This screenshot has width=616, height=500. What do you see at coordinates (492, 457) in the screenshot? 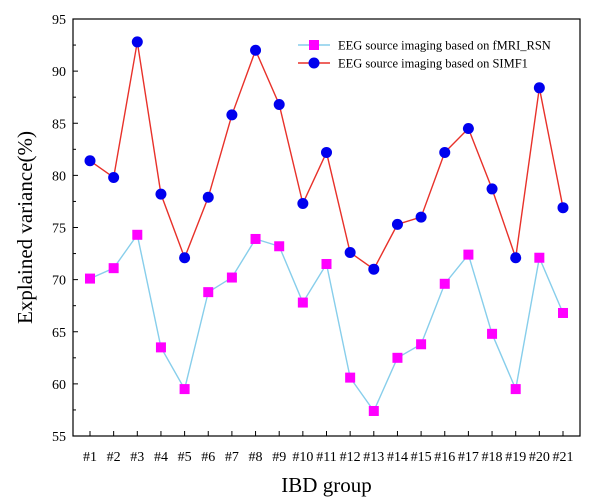
I see `x-tick-label: #18` at bounding box center [492, 457].